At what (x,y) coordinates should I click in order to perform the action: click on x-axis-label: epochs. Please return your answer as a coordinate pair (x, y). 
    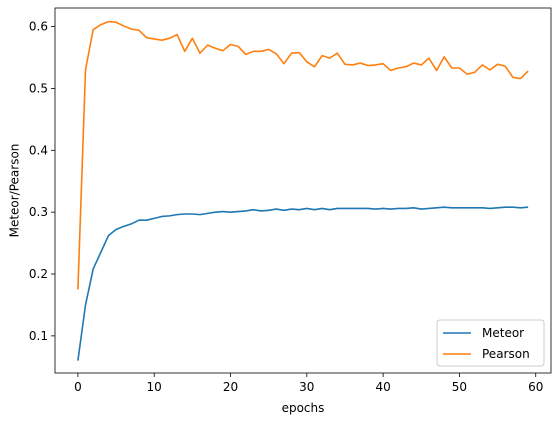
    Looking at the image, I should click on (303, 408).